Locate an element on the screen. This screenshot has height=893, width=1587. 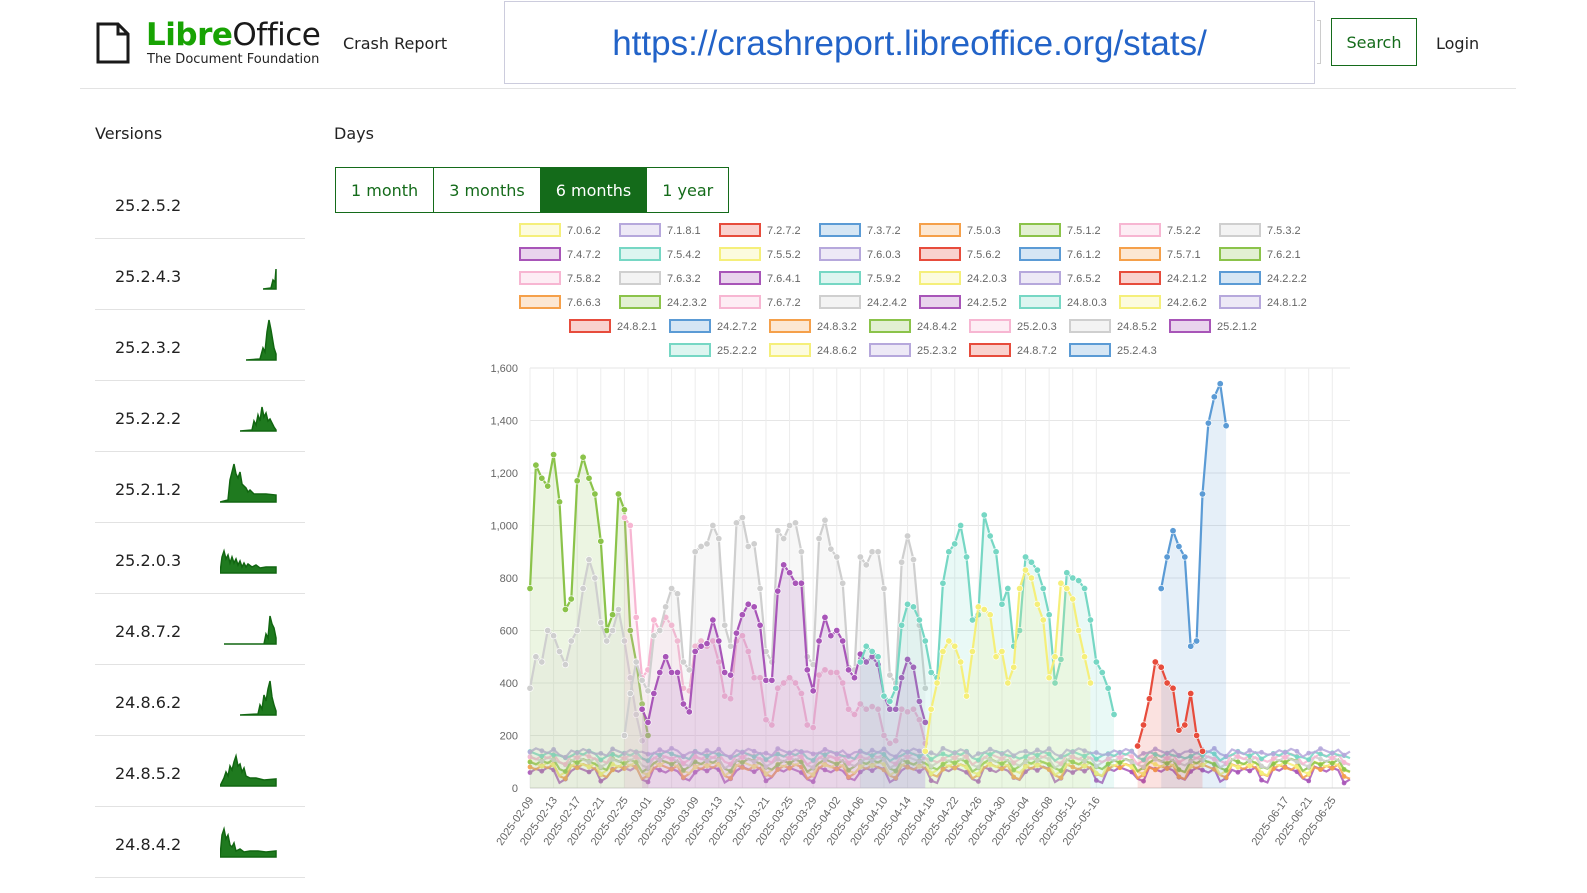
legend-label: 7.5.1.2 is located at coordinates (1084, 231).